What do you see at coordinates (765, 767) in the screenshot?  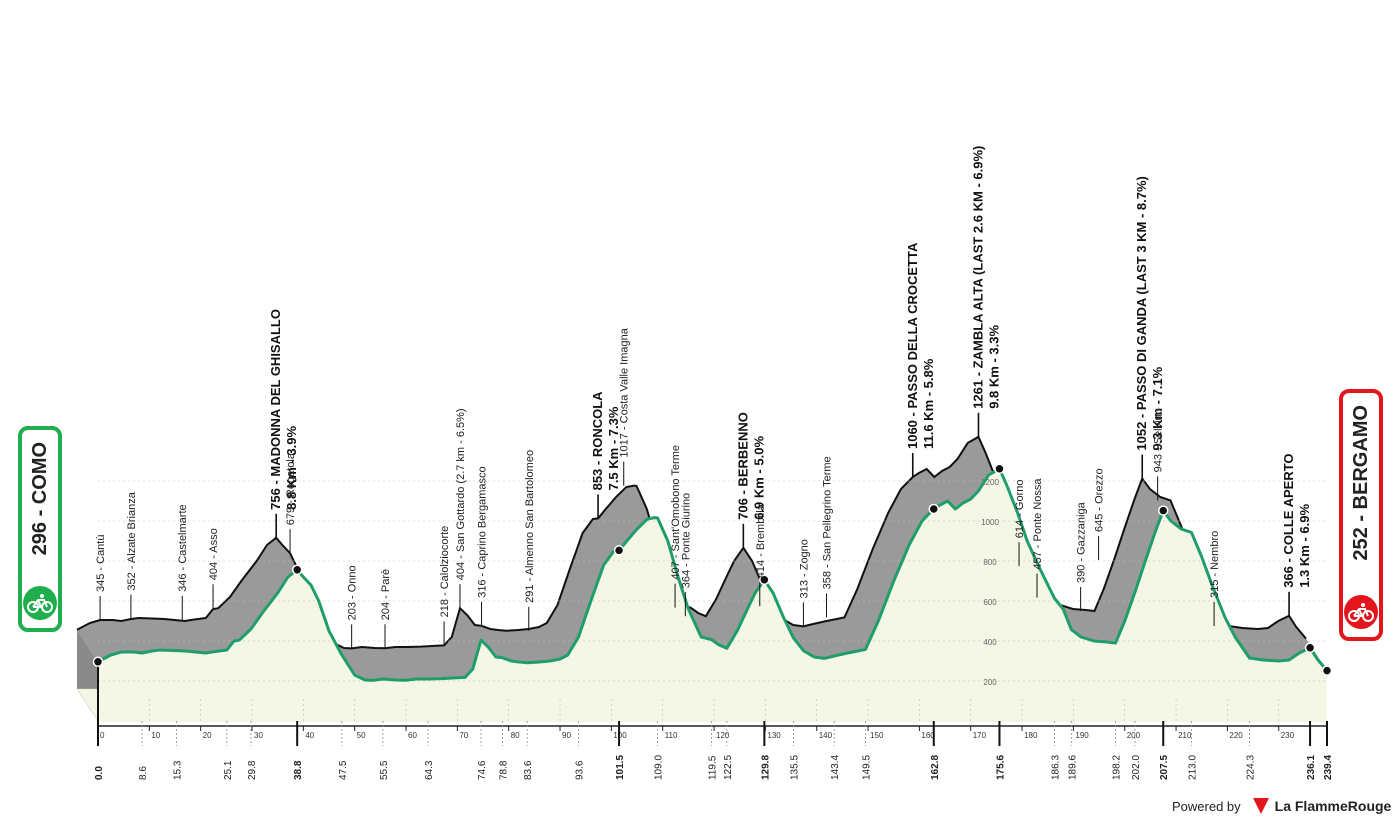 I see `km-label: 129.8` at bounding box center [765, 767].